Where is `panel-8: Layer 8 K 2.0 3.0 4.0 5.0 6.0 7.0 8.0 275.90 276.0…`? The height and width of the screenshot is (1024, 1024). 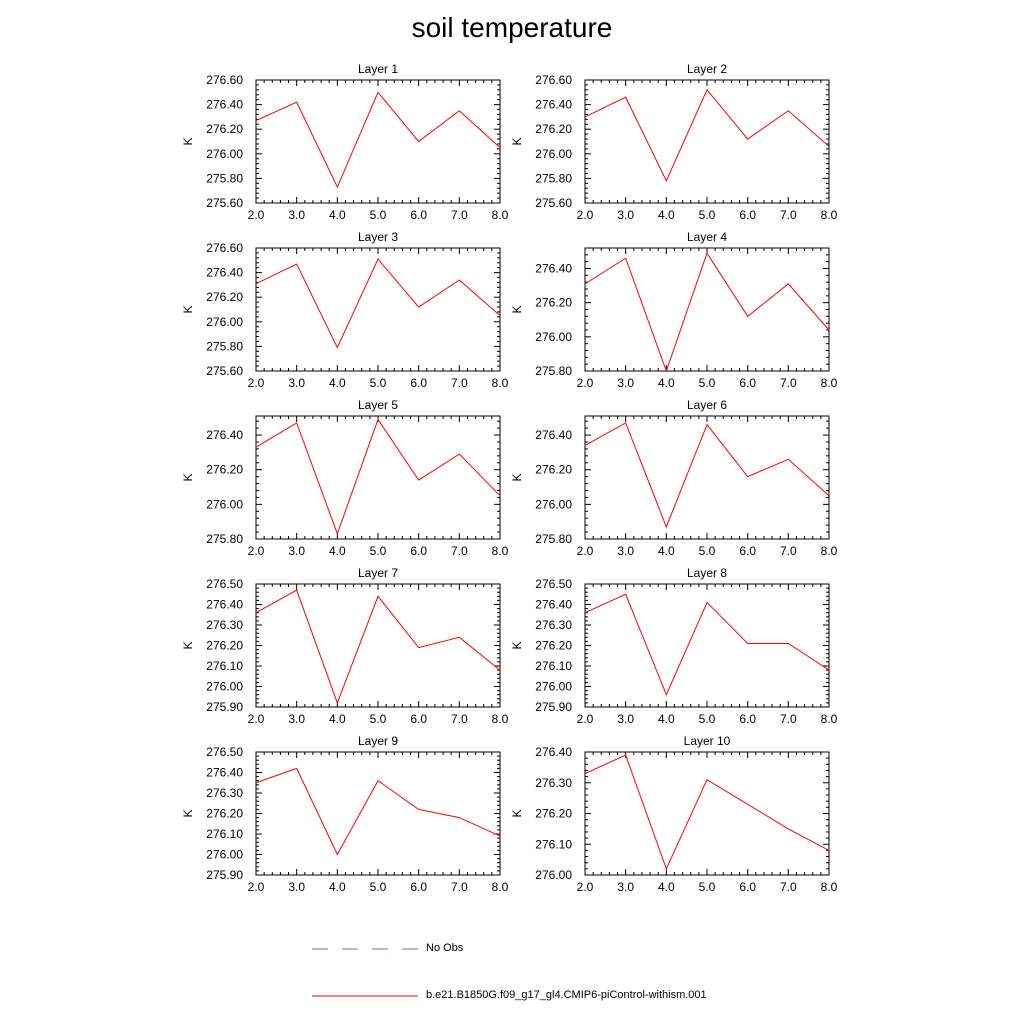 panel-8: Layer 8 K 2.0 3.0 4.0 5.0 6.0 7.0 8.0 275.90 276.0… is located at coordinates (674, 646).